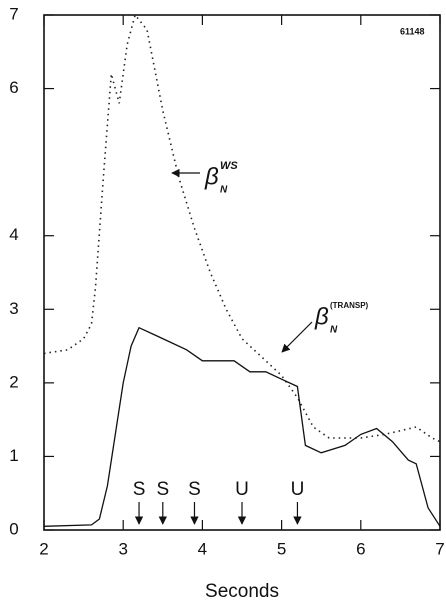 The width and height of the screenshot is (446, 606). What do you see at coordinates (13, 13) in the screenshot?
I see `y-tick-label: 7` at bounding box center [13, 13].